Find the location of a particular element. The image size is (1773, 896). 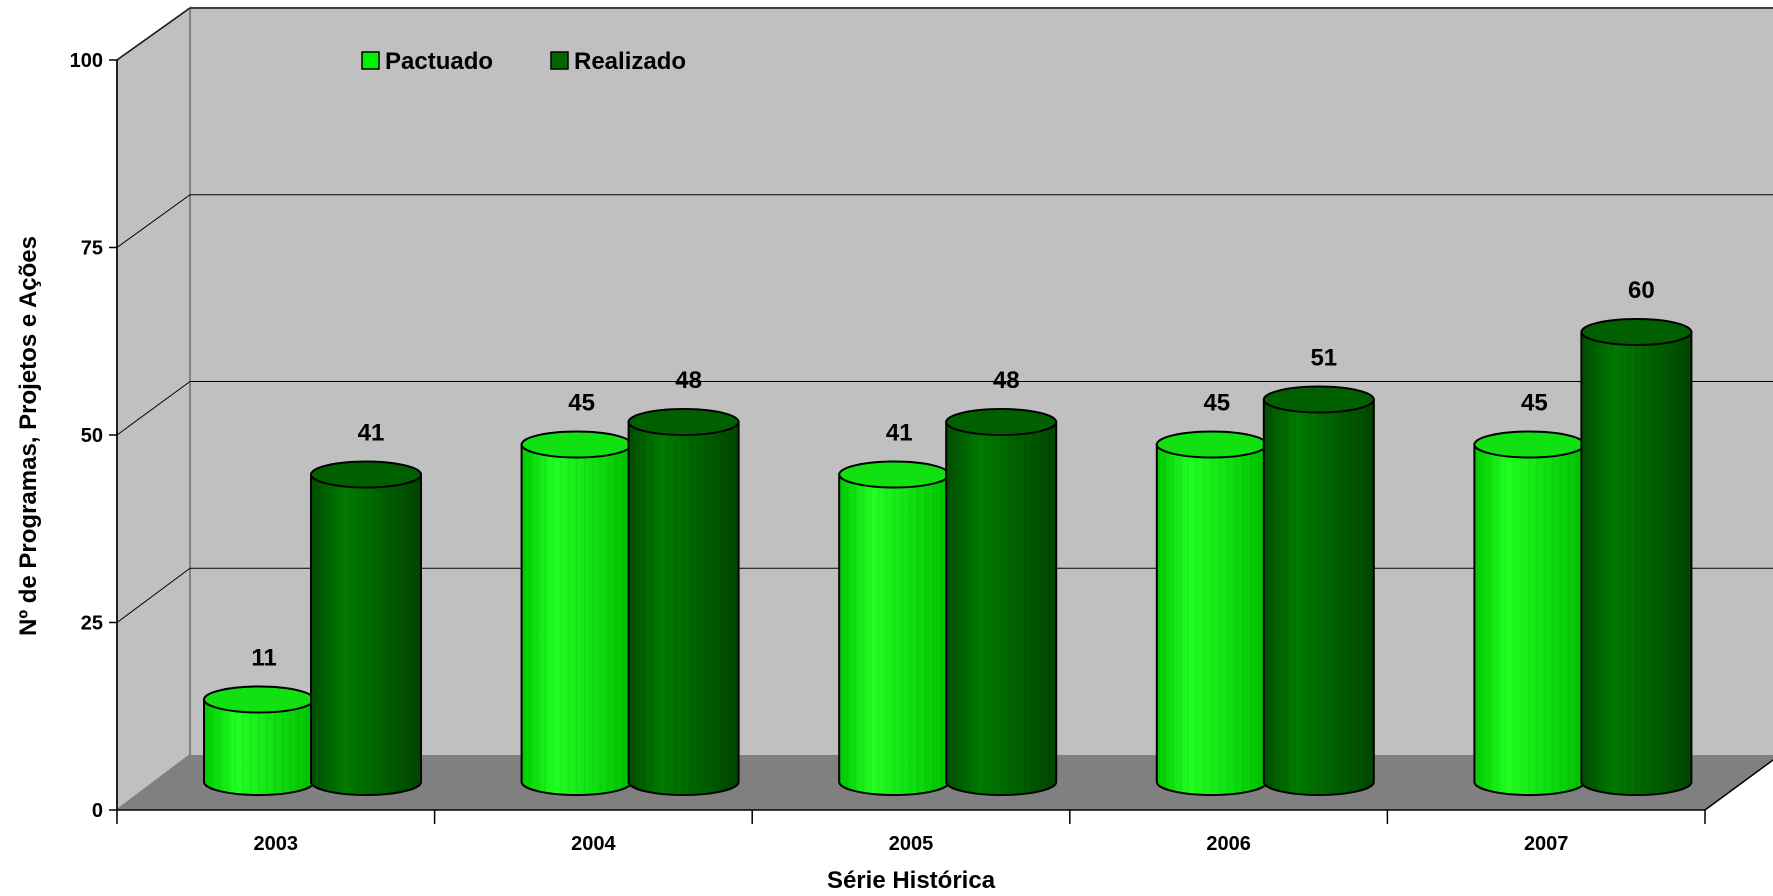

y-tick-label: 25 is located at coordinates (92, 624).